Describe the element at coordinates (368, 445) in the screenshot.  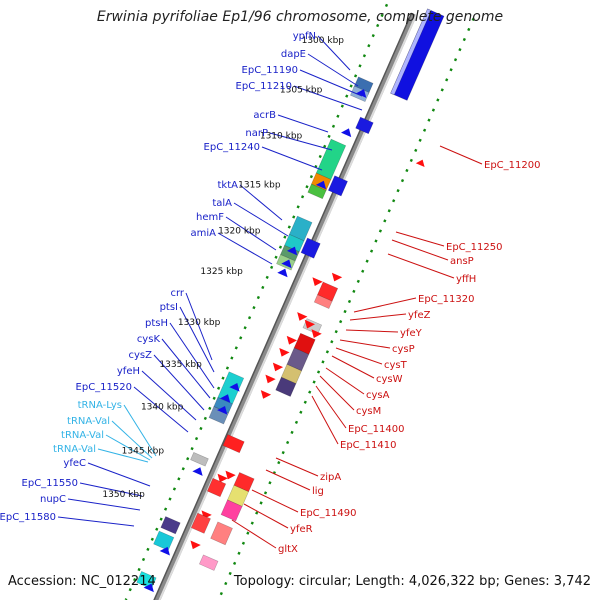
I see `gene-label: EpC_11410` at that location.